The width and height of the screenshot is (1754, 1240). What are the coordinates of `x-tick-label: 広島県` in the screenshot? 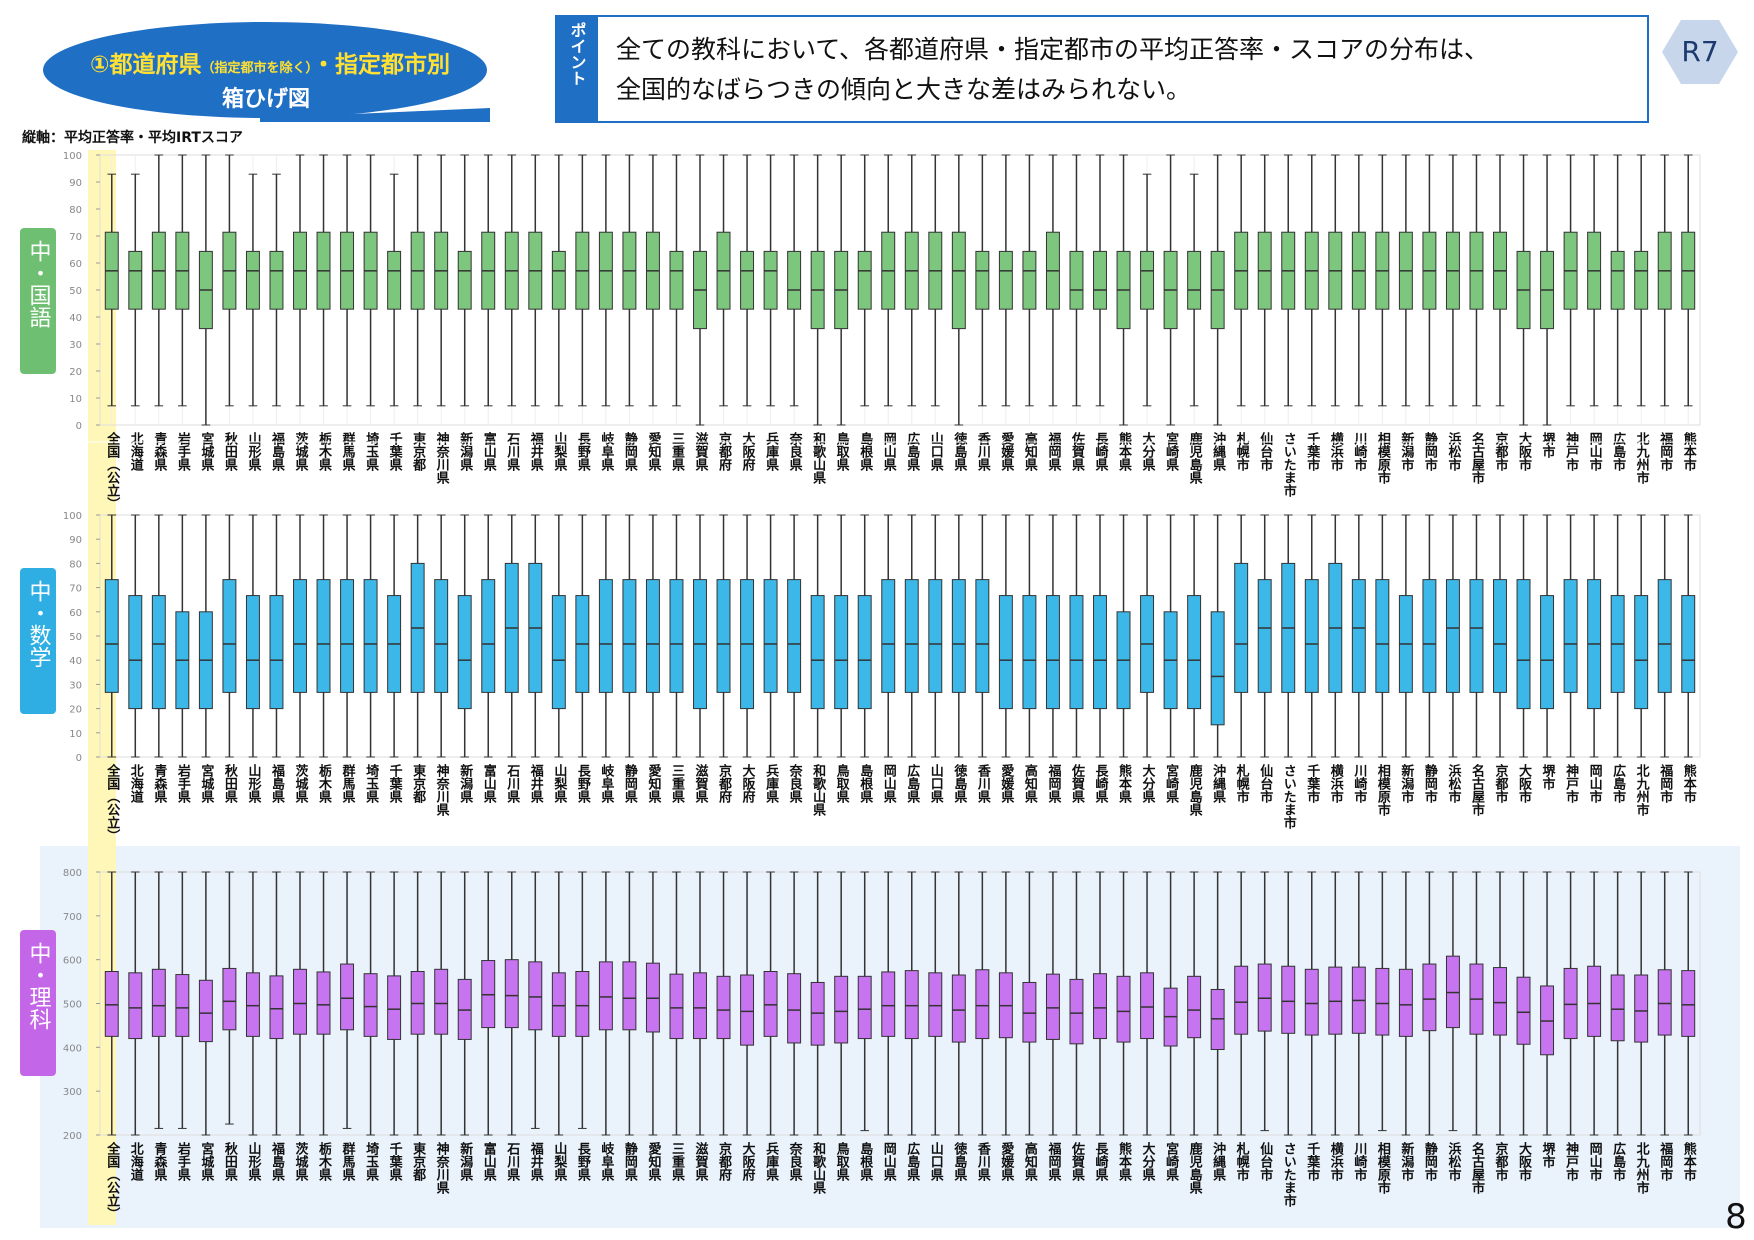 It's located at (912, 783).